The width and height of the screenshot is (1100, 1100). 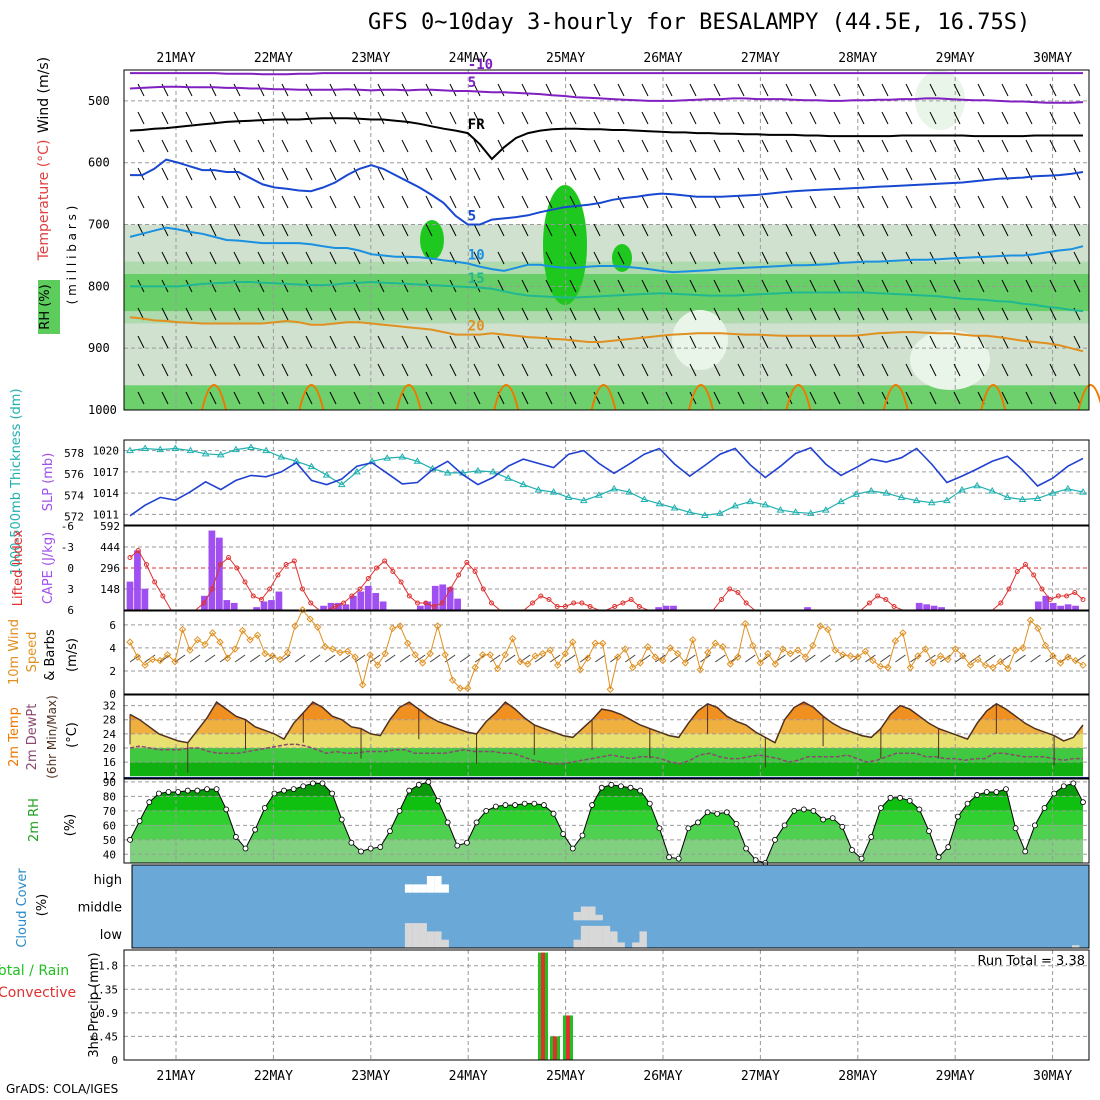 What do you see at coordinates (568, 1037) in the screenshot?
I see `precip-convective-bar` at bounding box center [568, 1037].